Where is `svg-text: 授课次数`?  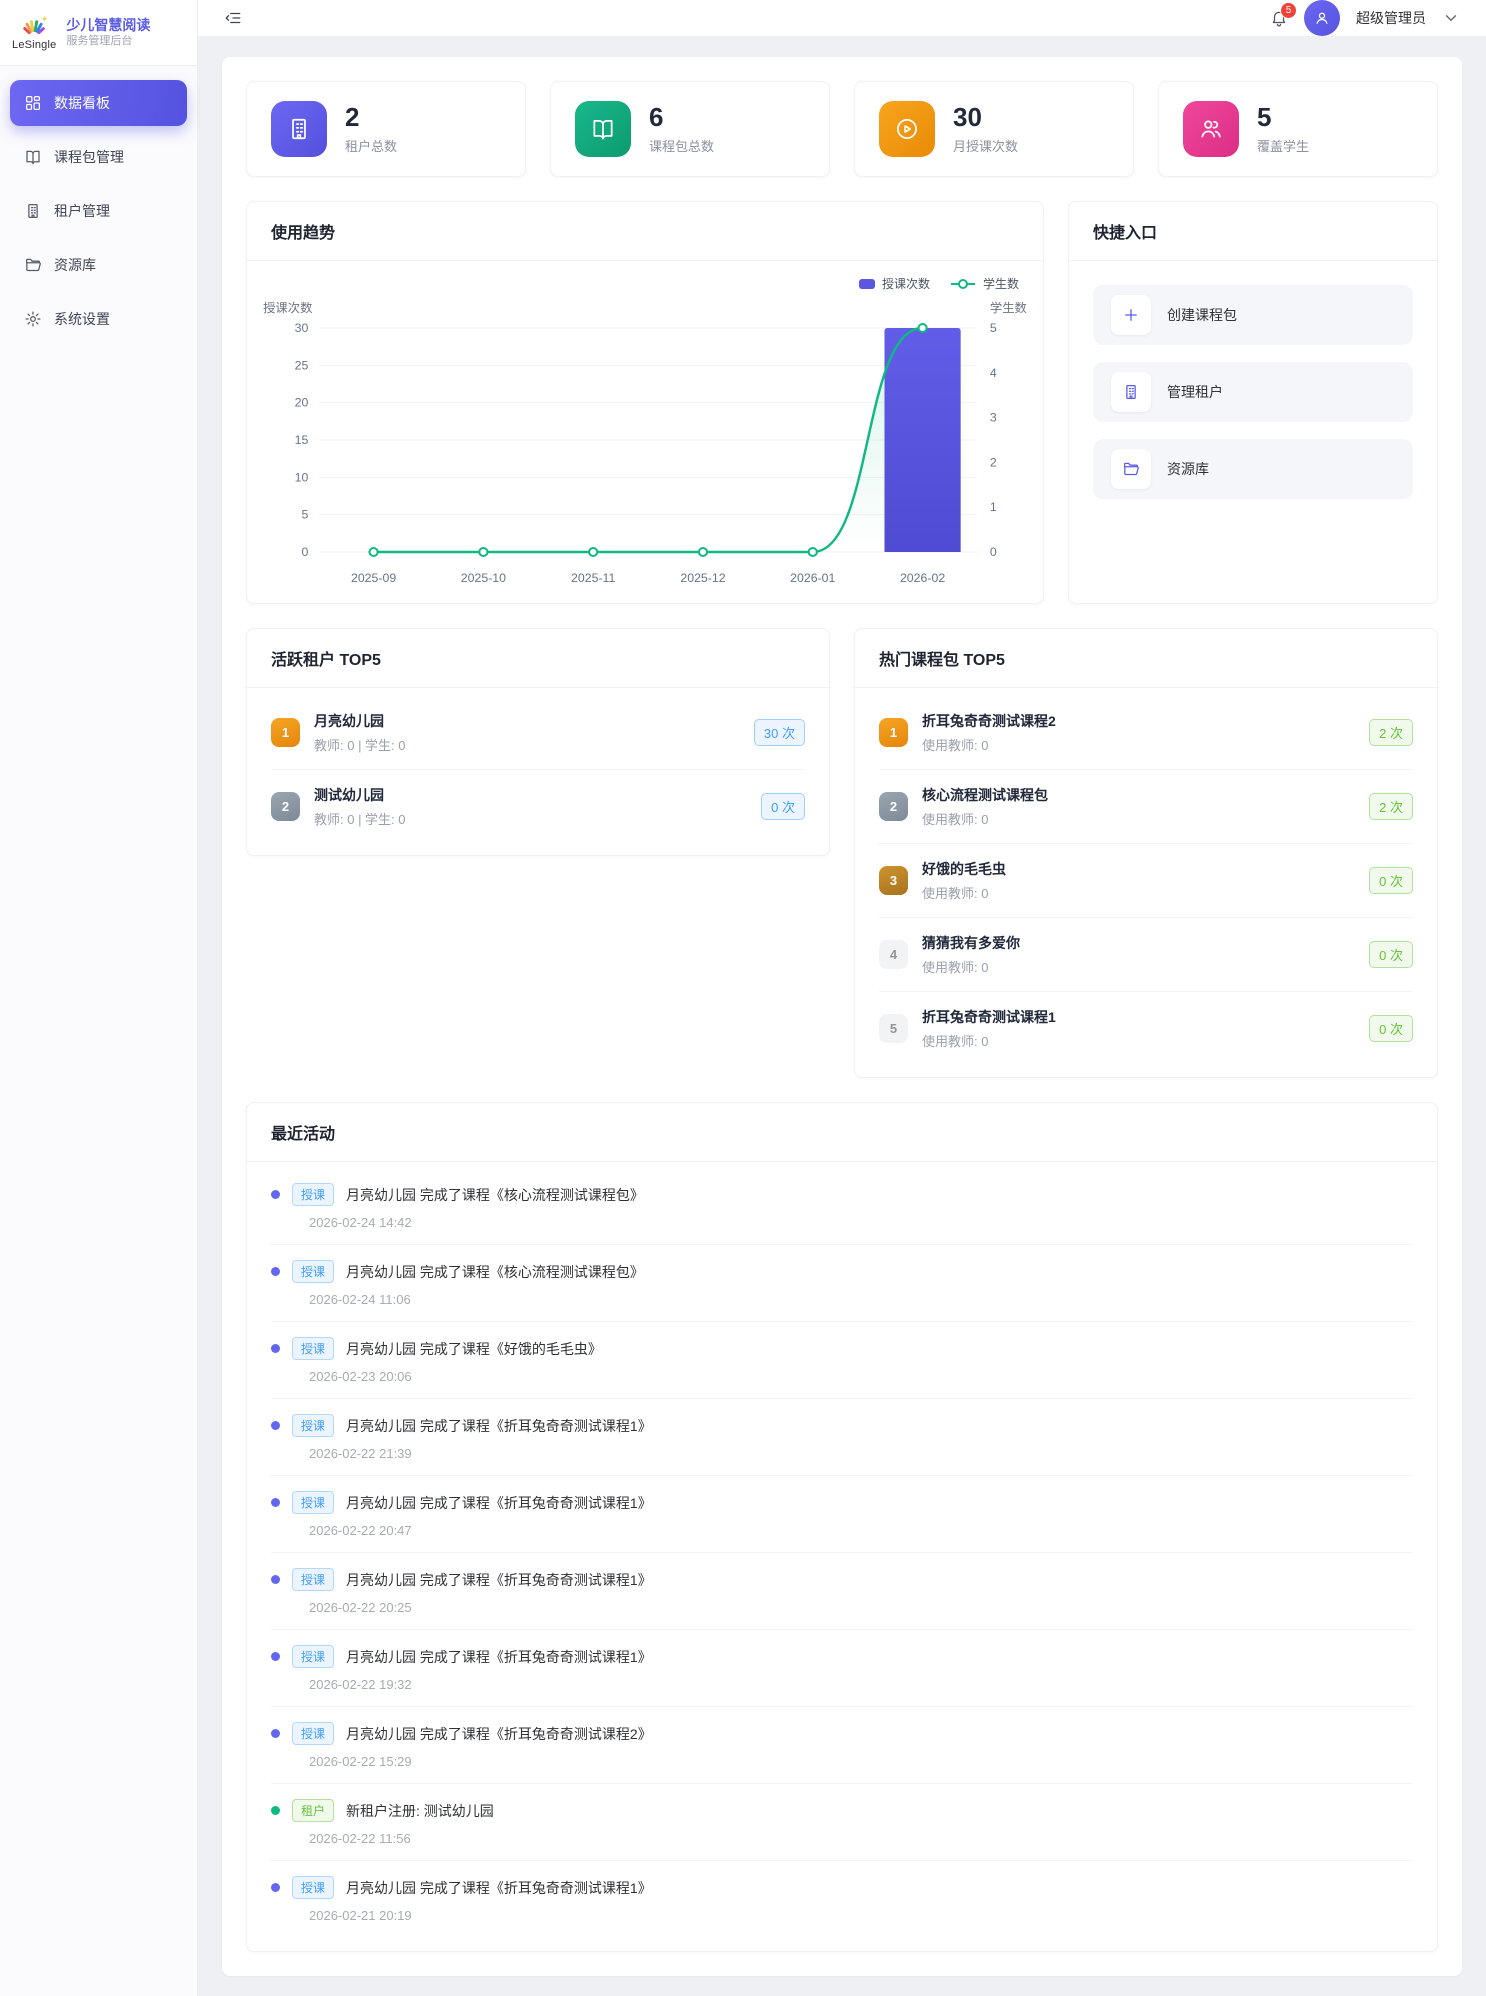 svg-text: 授课次数 is located at coordinates (287, 307).